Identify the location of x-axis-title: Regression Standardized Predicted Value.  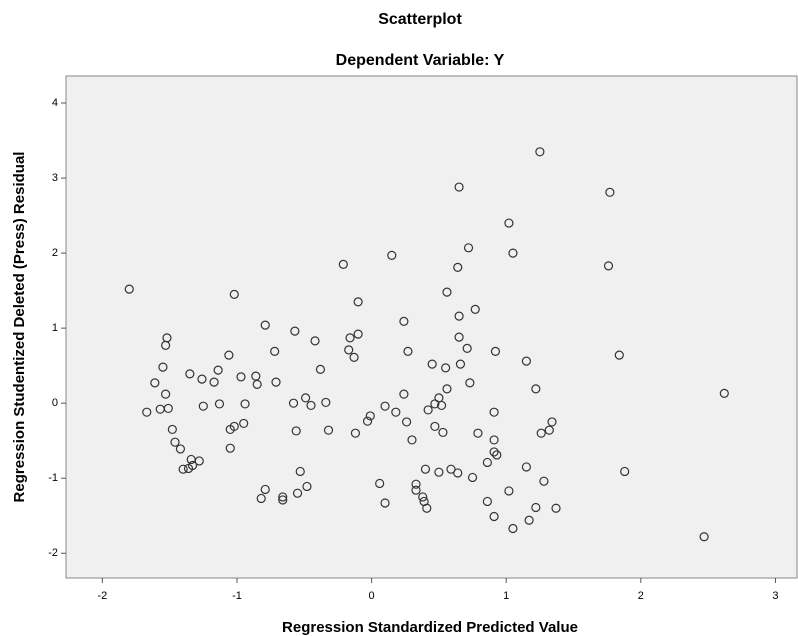
(430, 627).